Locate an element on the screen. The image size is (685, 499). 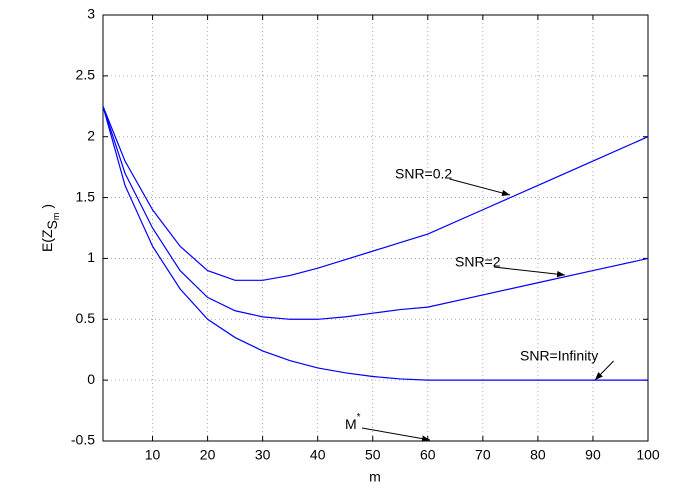
y-tick-label: 2 is located at coordinates (91, 135).